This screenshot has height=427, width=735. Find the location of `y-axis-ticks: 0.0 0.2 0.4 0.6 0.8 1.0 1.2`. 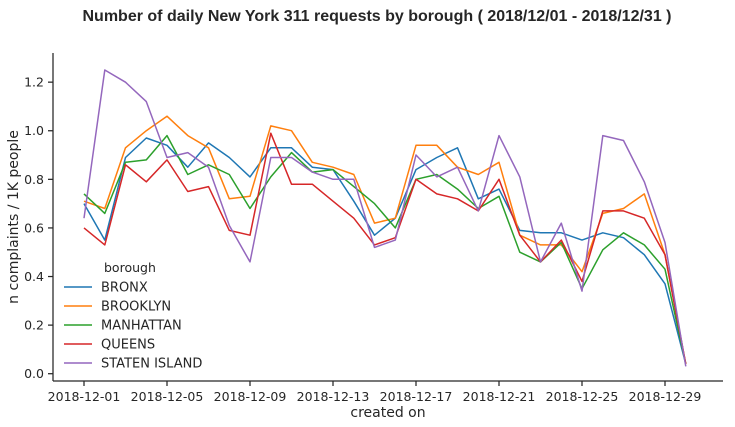

y-axis-ticks: 0.0 0.2 0.4 0.6 0.8 1.0 1.2 is located at coordinates (38, 228).